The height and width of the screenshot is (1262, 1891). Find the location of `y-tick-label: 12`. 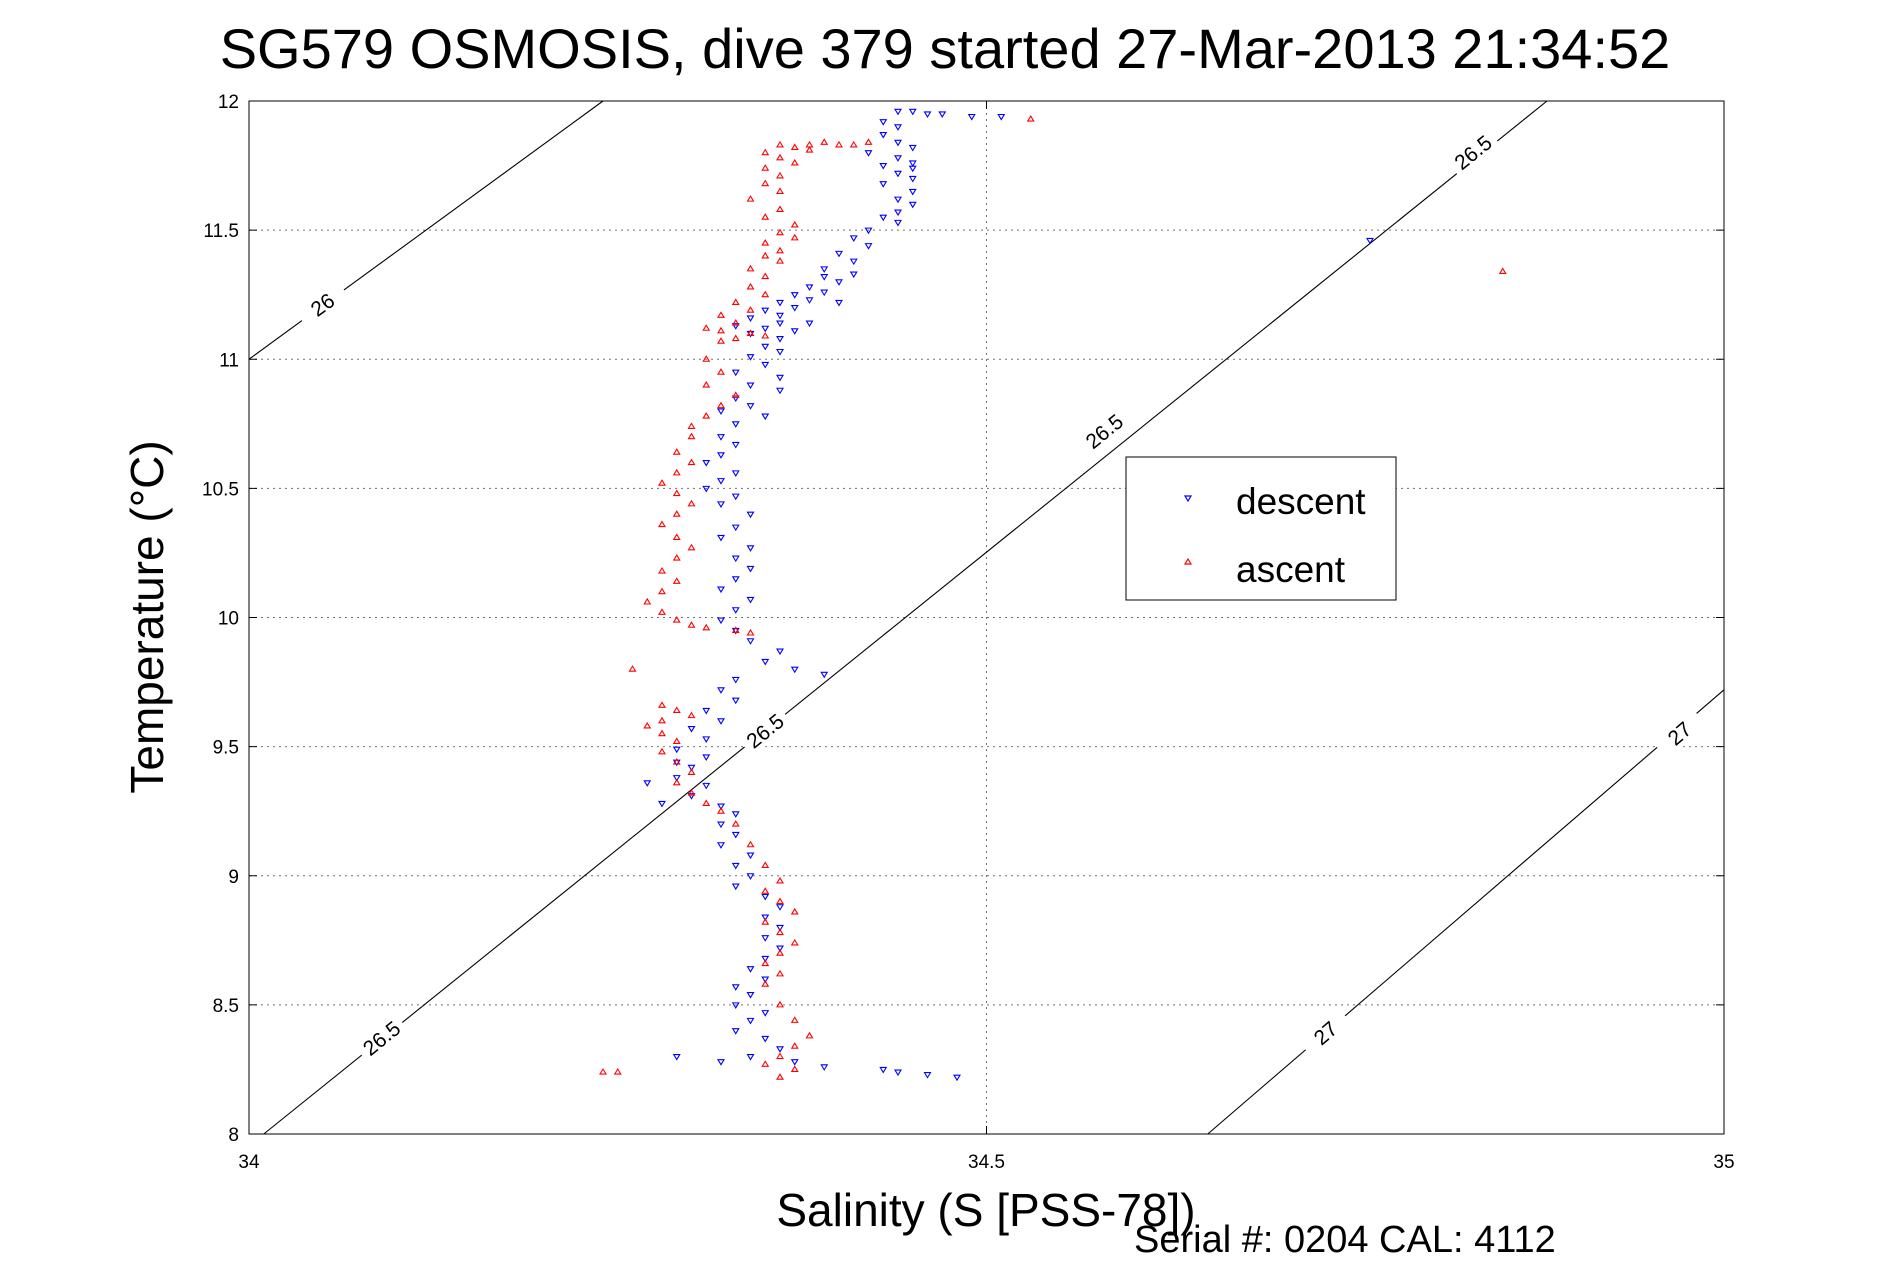

y-tick-label: 12 is located at coordinates (228, 102).